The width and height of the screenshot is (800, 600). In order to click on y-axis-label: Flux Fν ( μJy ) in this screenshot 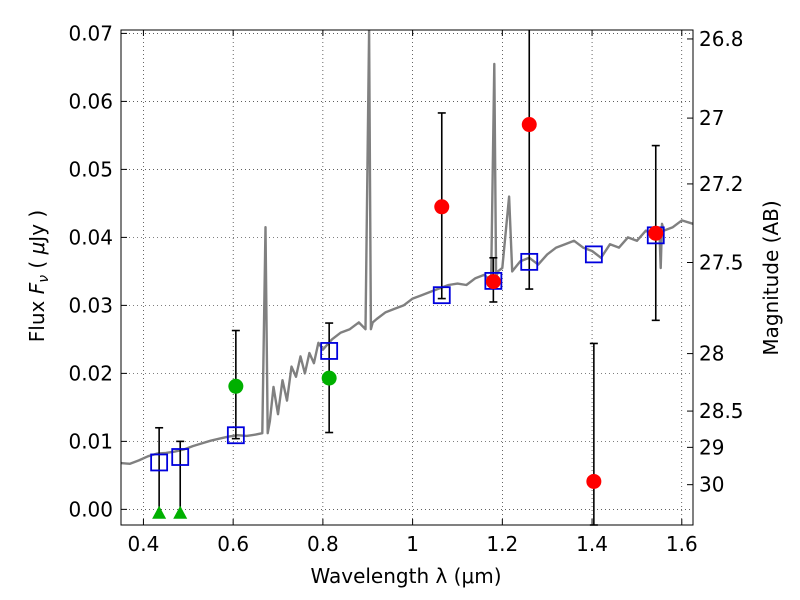, I will do `click(38, 276)`.